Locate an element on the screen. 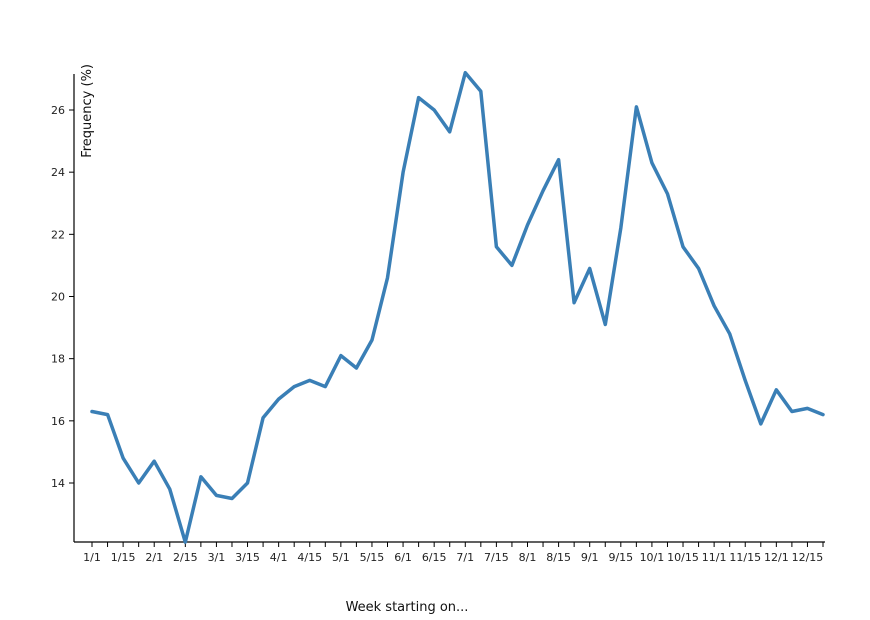 This screenshot has height=620, width=870. y-tick-label: 20 is located at coordinates (58, 297).